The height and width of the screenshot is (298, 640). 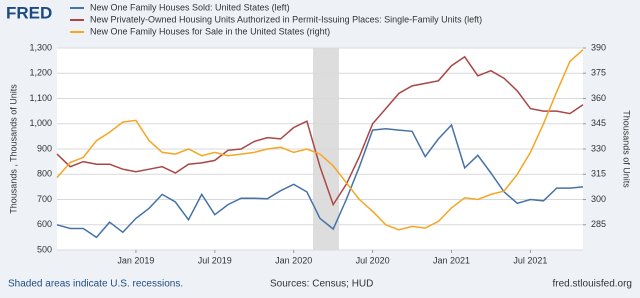 I want to click on y2-tick-label: 330, so click(x=598, y=148).